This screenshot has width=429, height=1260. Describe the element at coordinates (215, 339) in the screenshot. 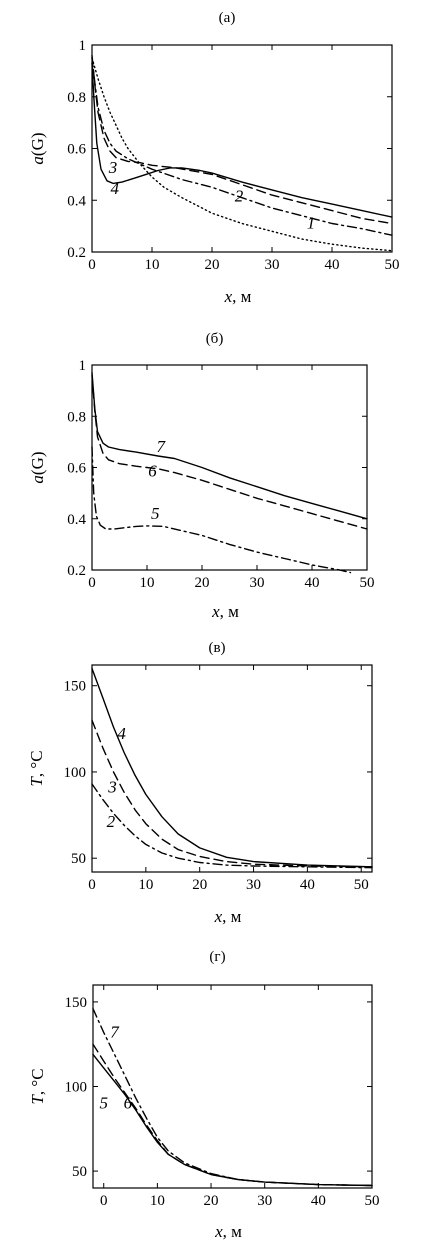

I see `panel-title: (б)` at that location.